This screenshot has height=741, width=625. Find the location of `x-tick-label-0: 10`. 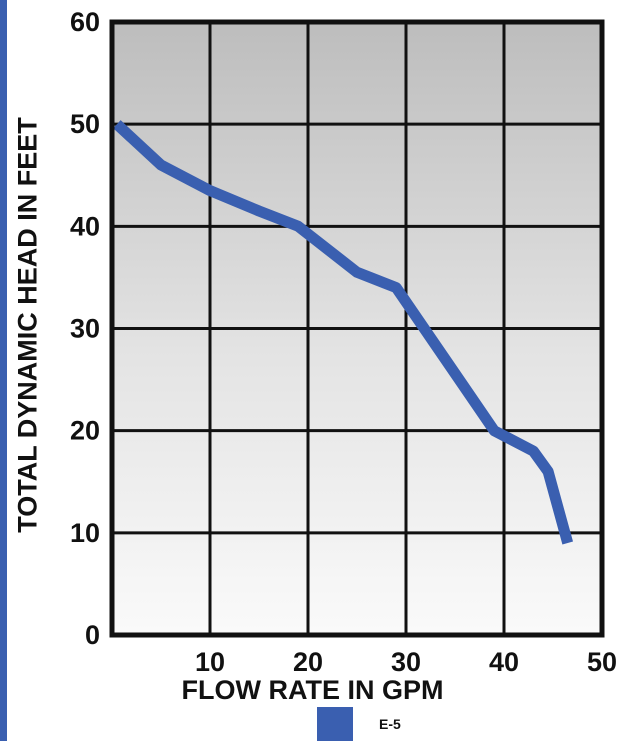

x-tick-label-0: 10 is located at coordinates (210, 662).